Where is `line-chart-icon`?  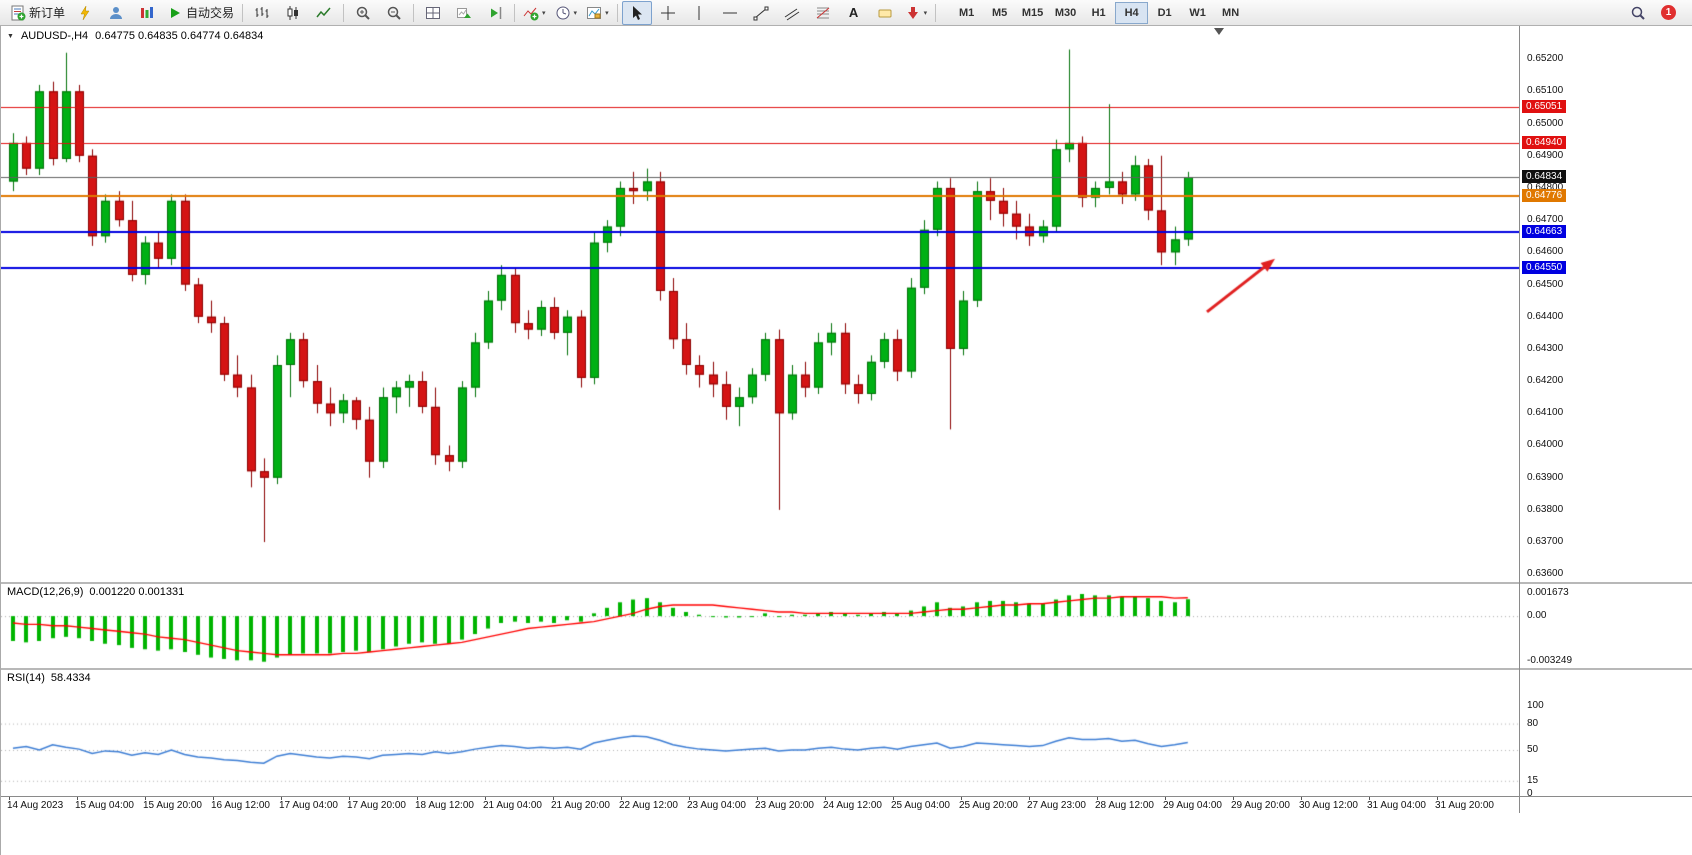
line-chart-icon is located at coordinates (323, 12).